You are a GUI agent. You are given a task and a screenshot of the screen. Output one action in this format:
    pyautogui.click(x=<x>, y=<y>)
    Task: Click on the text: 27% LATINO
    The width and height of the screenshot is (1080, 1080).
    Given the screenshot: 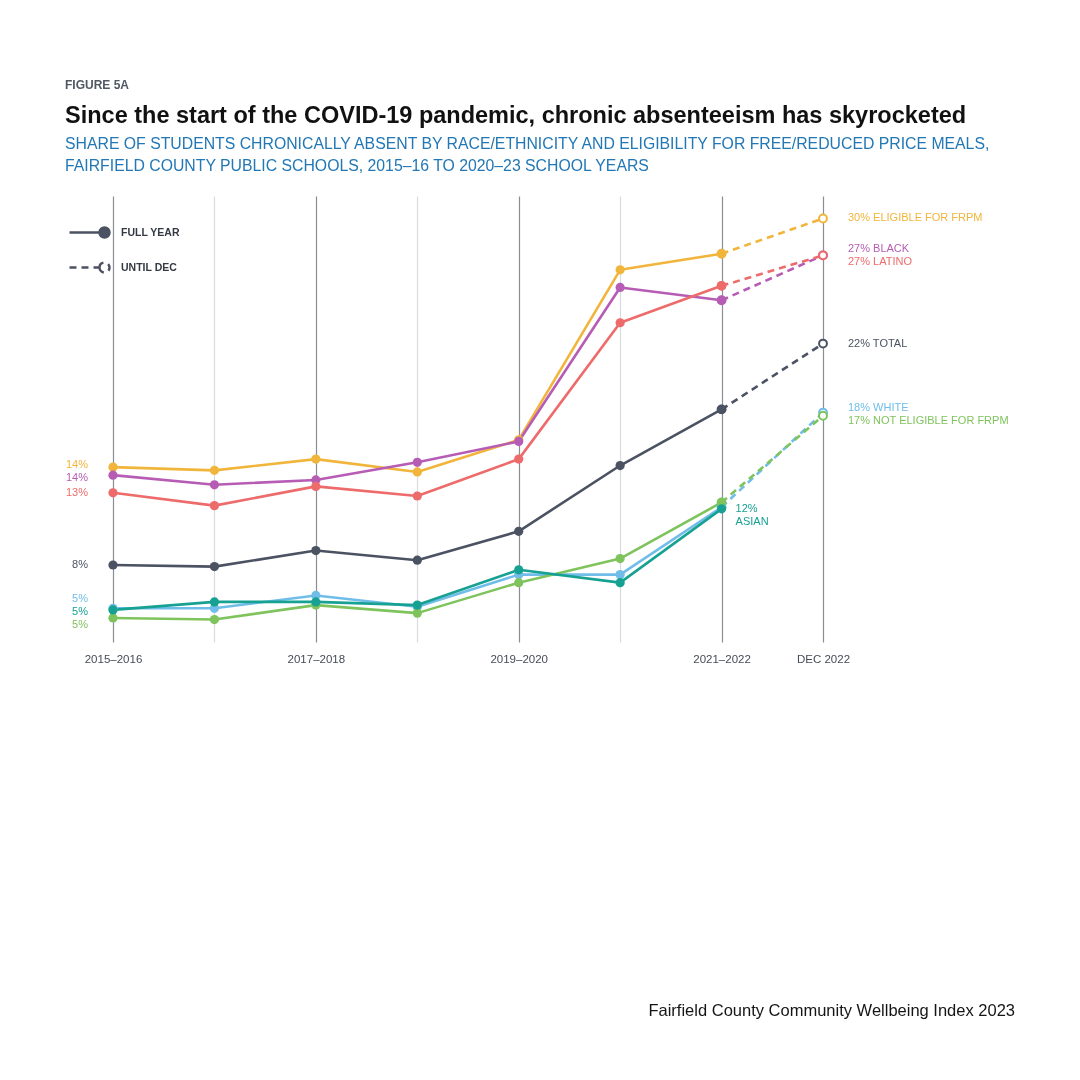 What is the action you would take?
    pyautogui.click(x=880, y=260)
    